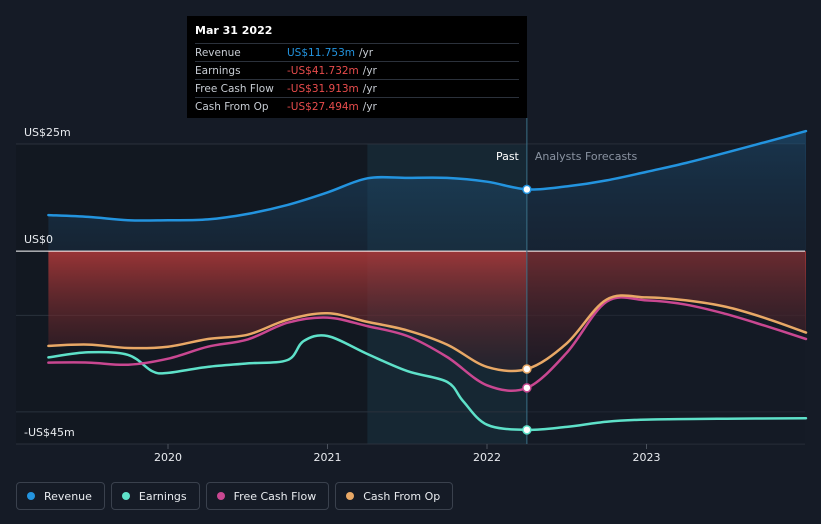 The width and height of the screenshot is (821, 524). I want to click on x-tick-label: 2021, so click(328, 457).